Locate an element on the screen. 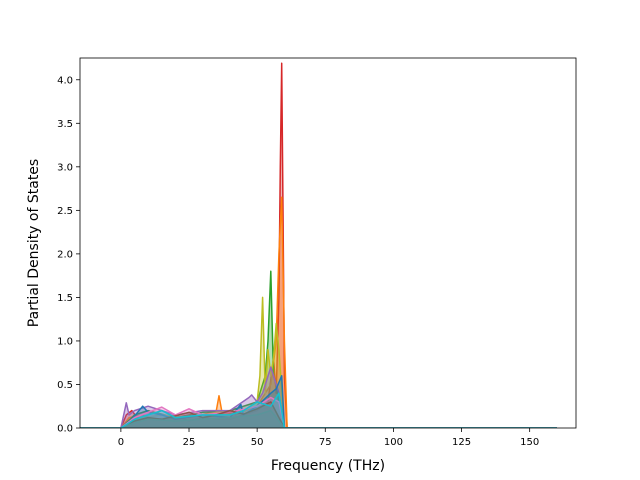 The width and height of the screenshot is (640, 480). x-tick-label: 125 is located at coordinates (461, 442).